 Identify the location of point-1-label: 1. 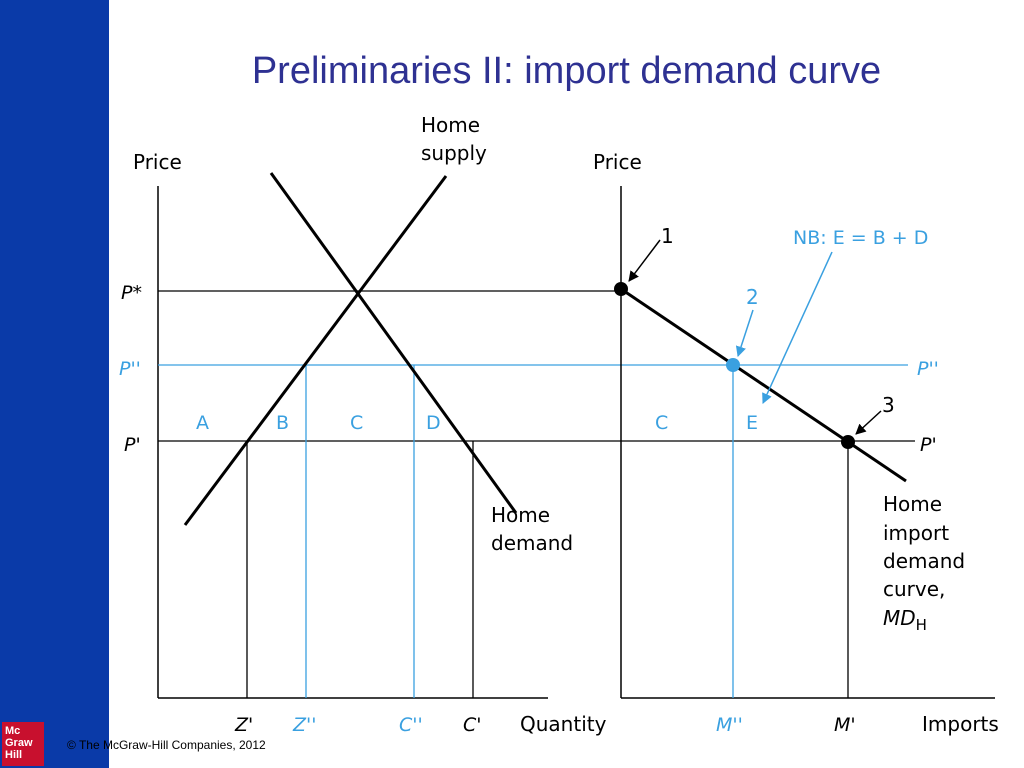
(667, 236).